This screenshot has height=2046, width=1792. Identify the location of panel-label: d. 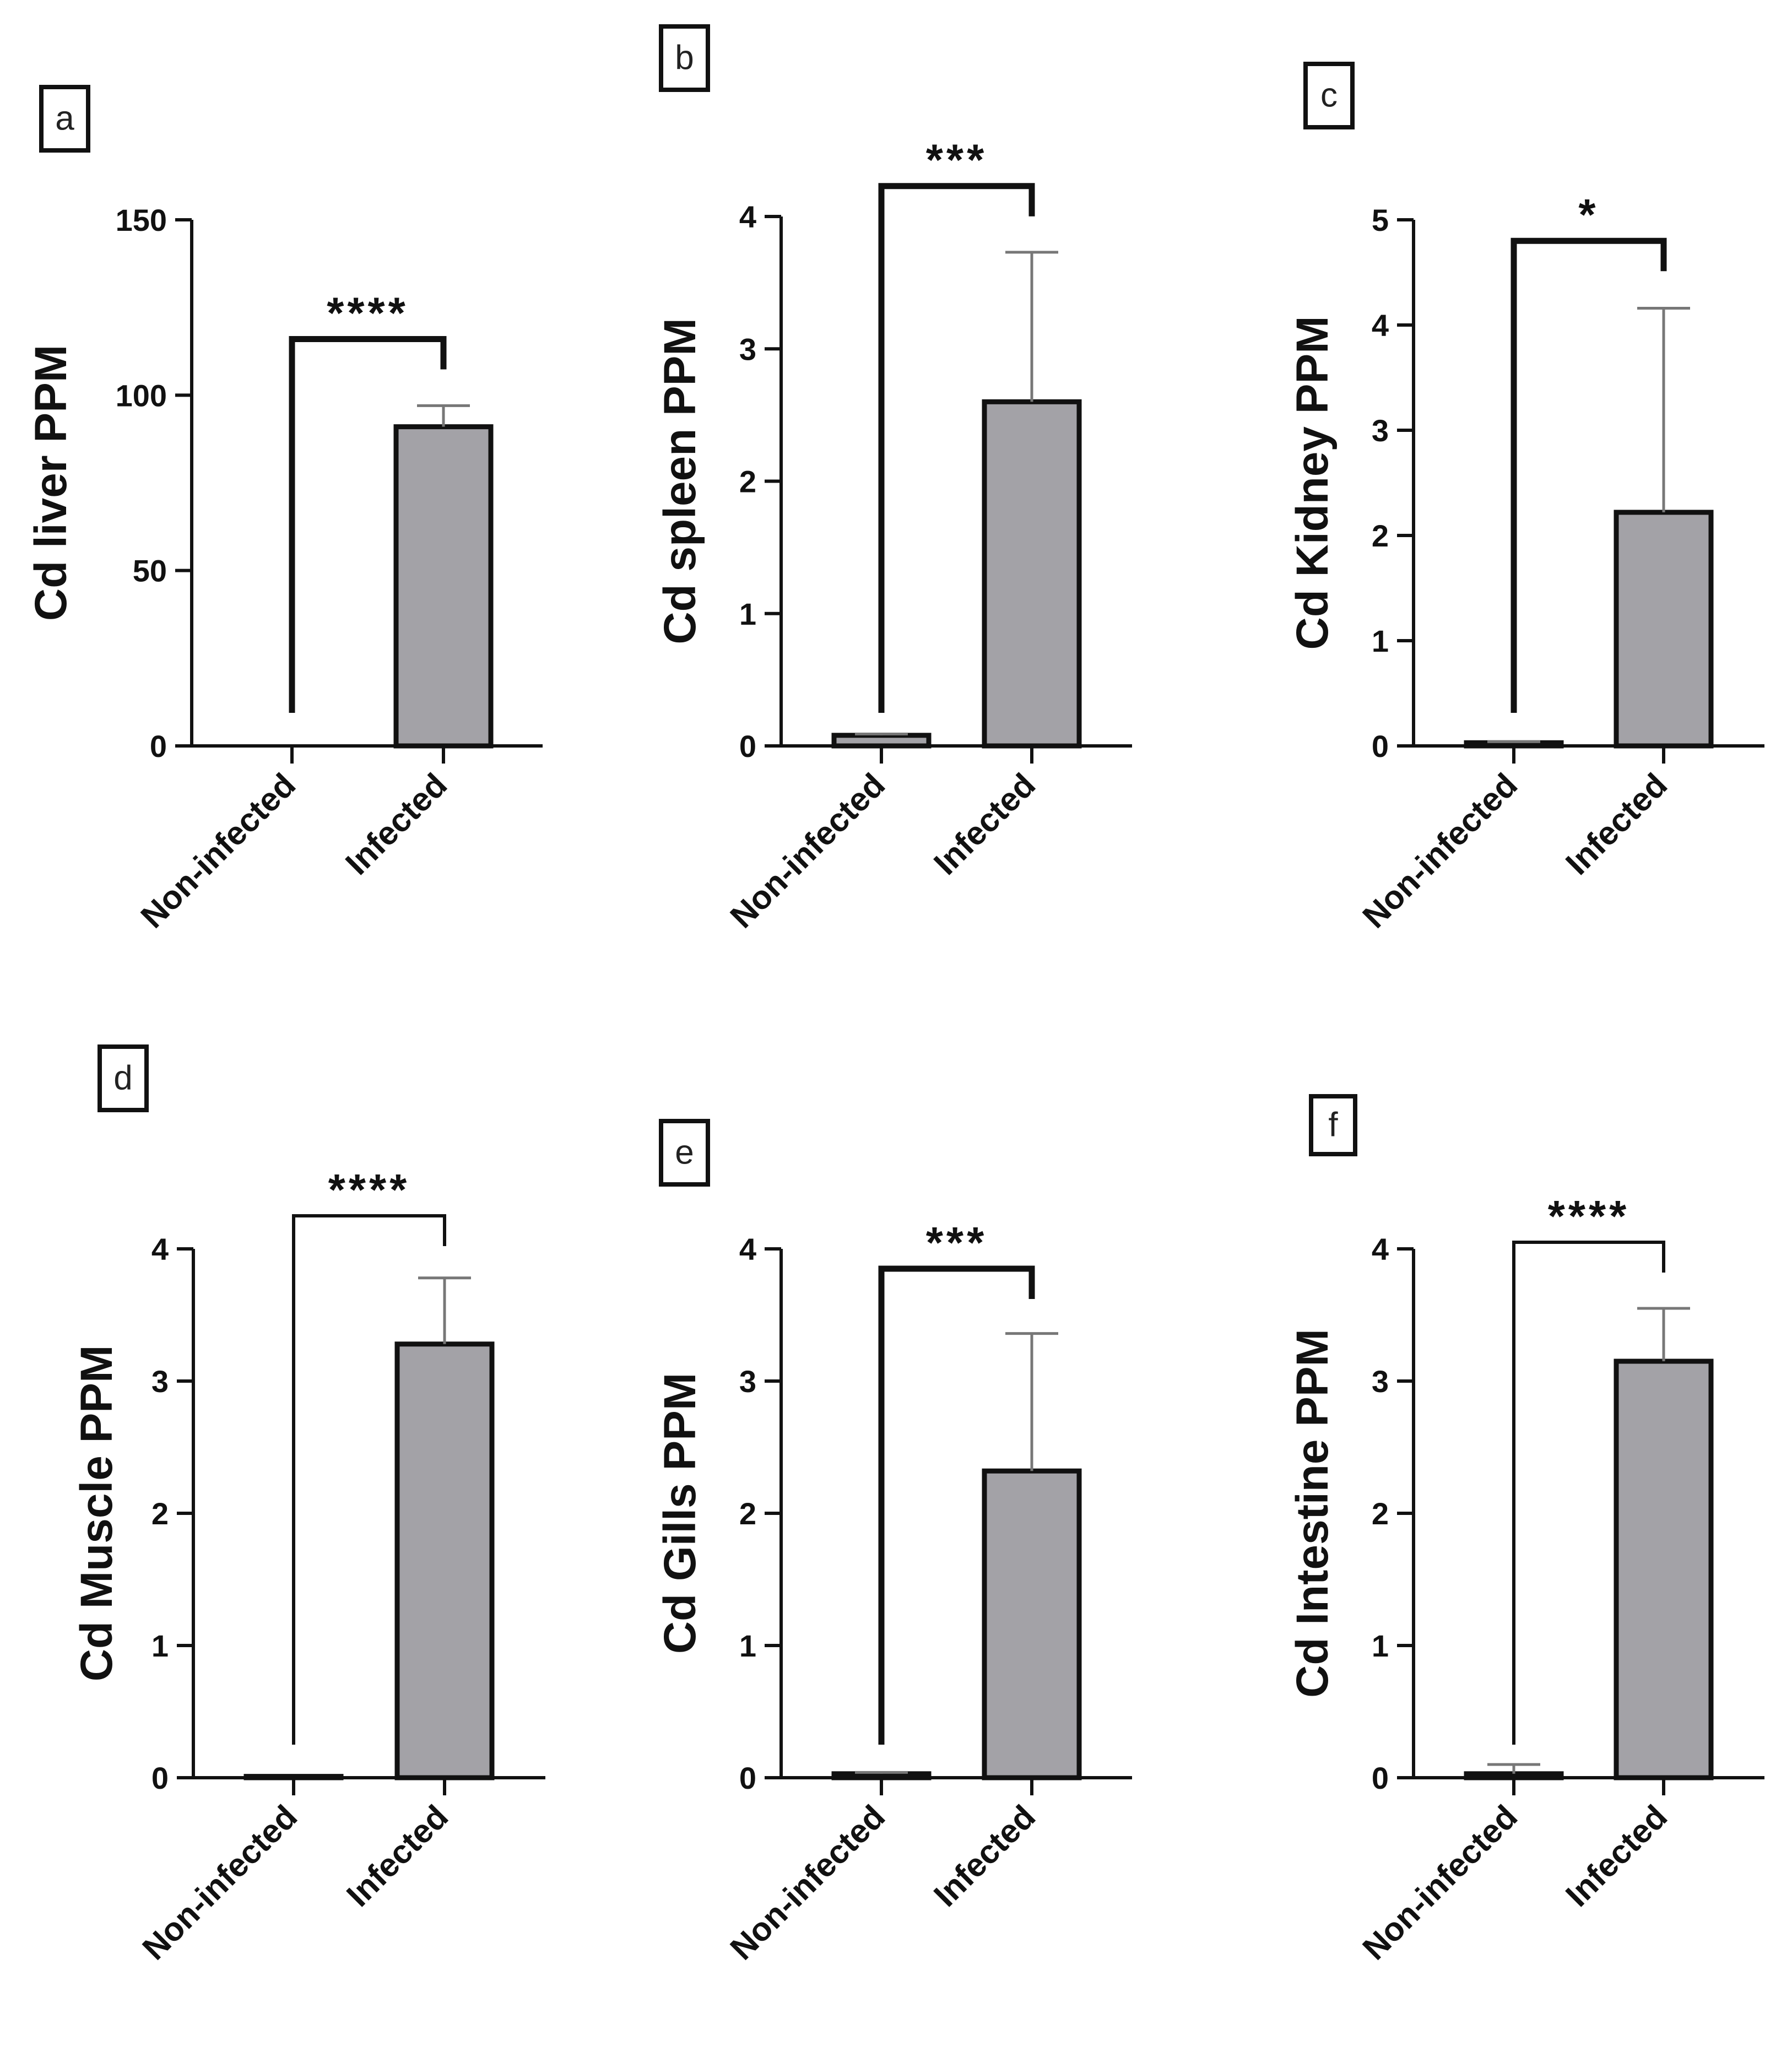
(122, 1078).